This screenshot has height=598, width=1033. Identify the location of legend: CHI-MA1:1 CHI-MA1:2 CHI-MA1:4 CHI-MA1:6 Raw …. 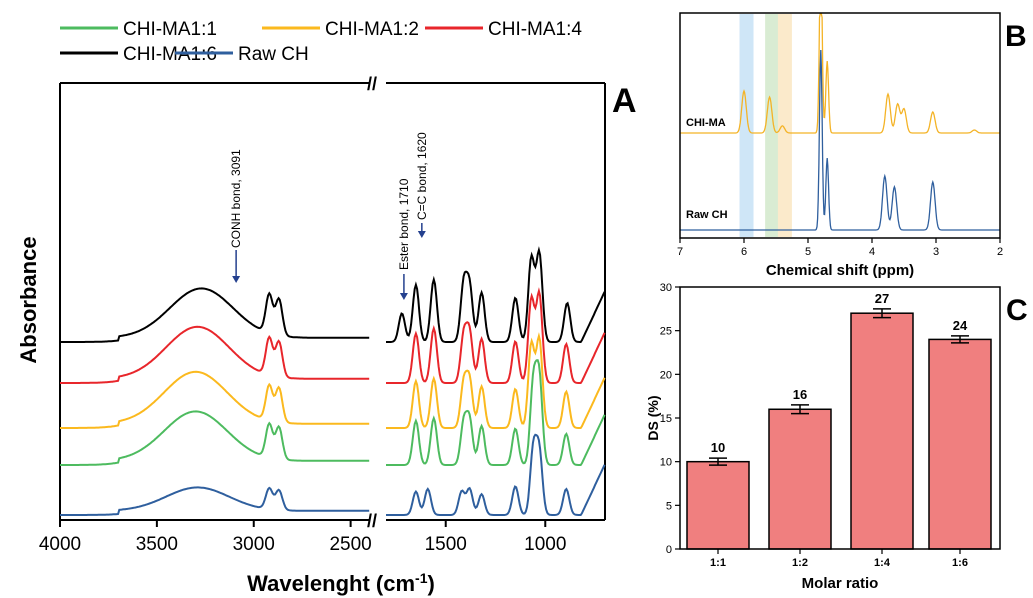
(321, 42).